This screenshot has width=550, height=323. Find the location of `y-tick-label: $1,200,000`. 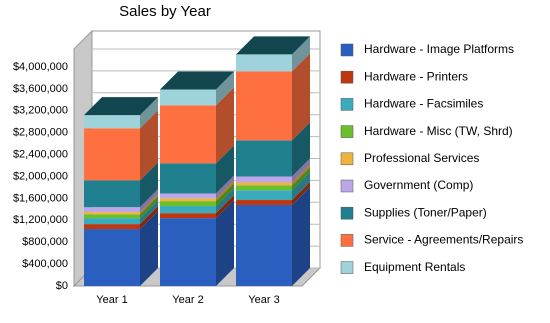

y-tick-label: $1,200,000 is located at coordinates (40, 220).